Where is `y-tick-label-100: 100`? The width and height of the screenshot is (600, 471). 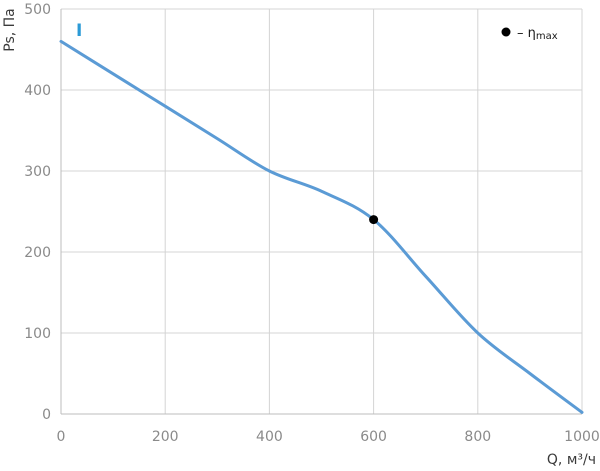
y-tick-label-100: 100 is located at coordinates (37, 334).